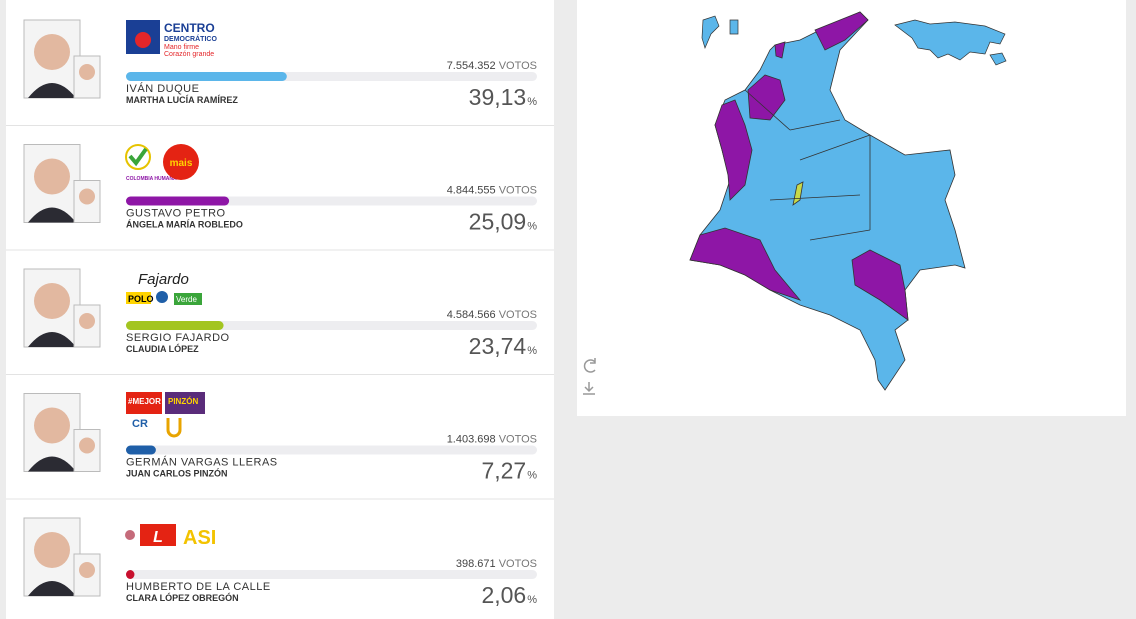 The width and height of the screenshot is (1136, 619). I want to click on running-mate-name: JUAN CARLOS PINZÓN, so click(177, 473).